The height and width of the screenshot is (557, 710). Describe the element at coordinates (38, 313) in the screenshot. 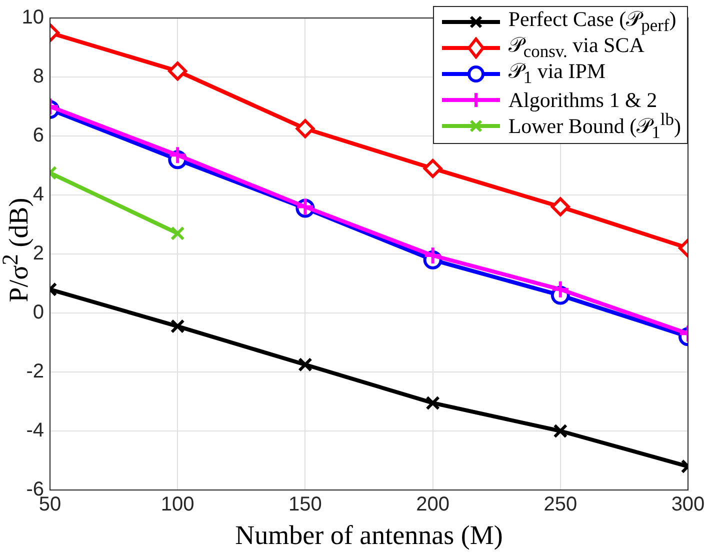

I see `y-tick-label: 0` at that location.